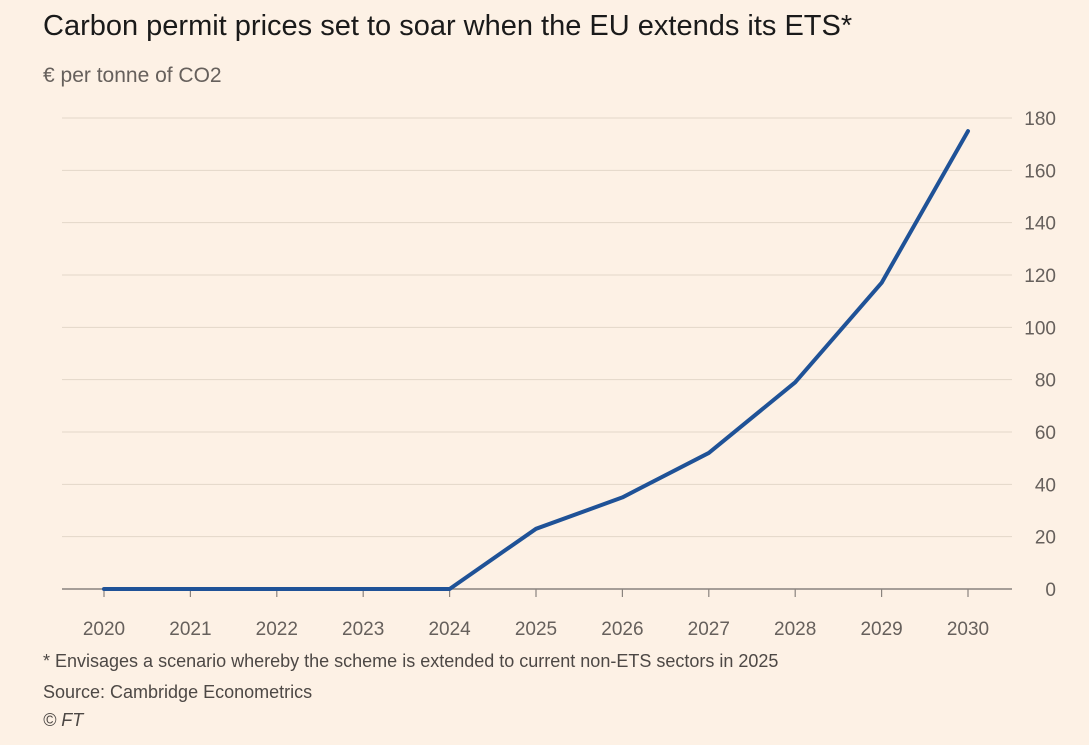 The height and width of the screenshot is (745, 1089). I want to click on y-tick-label-0: 0, so click(1050, 590).